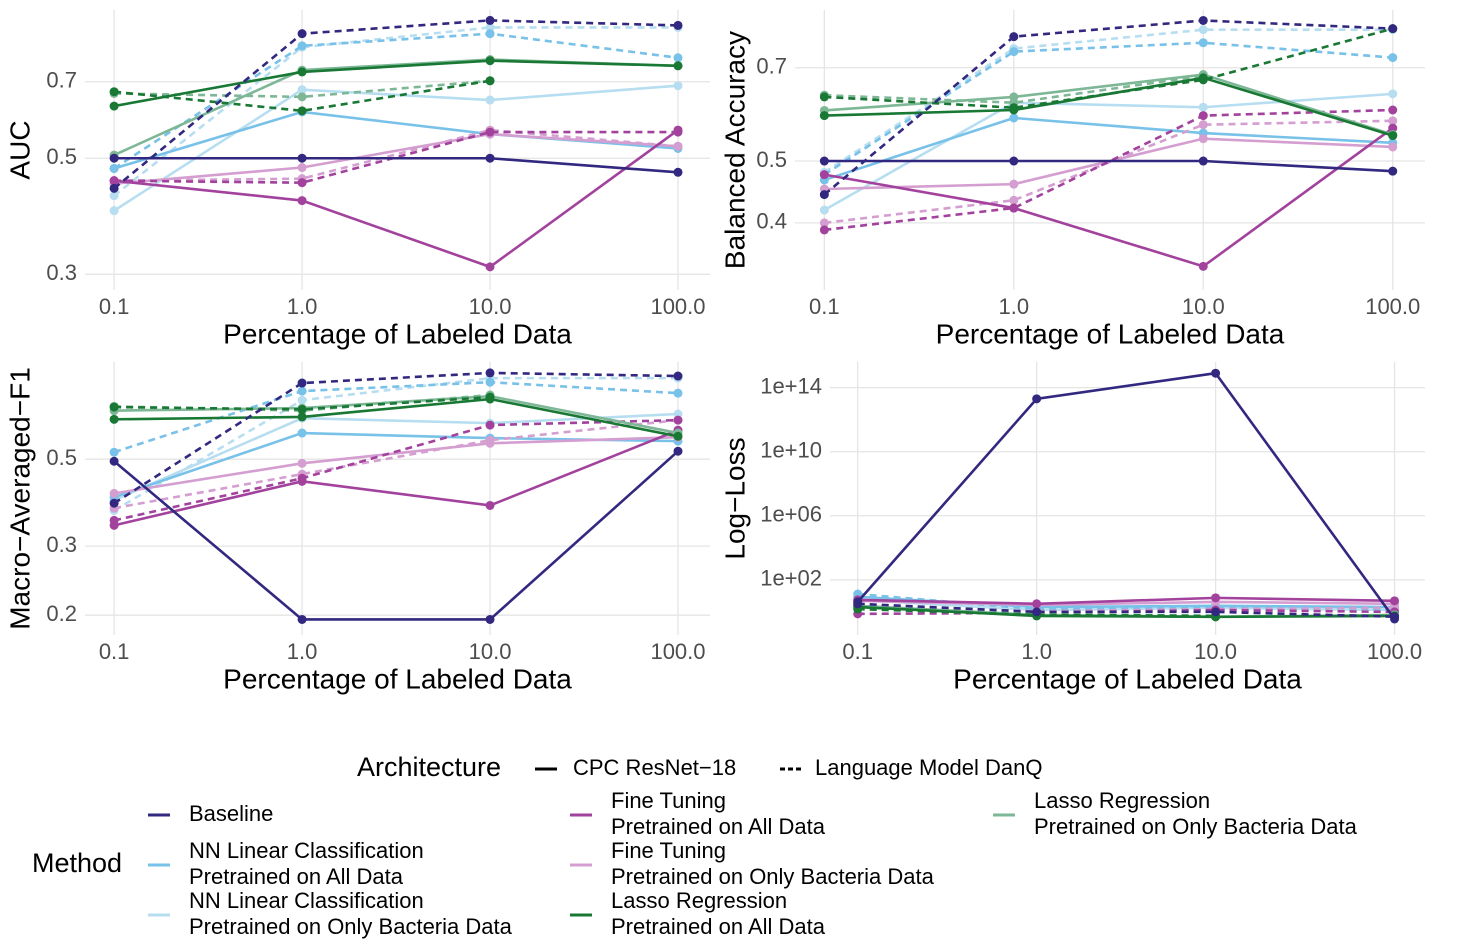  What do you see at coordinates (1215, 651) in the screenshot?
I see `x-tick-label: 10.0` at bounding box center [1215, 651].